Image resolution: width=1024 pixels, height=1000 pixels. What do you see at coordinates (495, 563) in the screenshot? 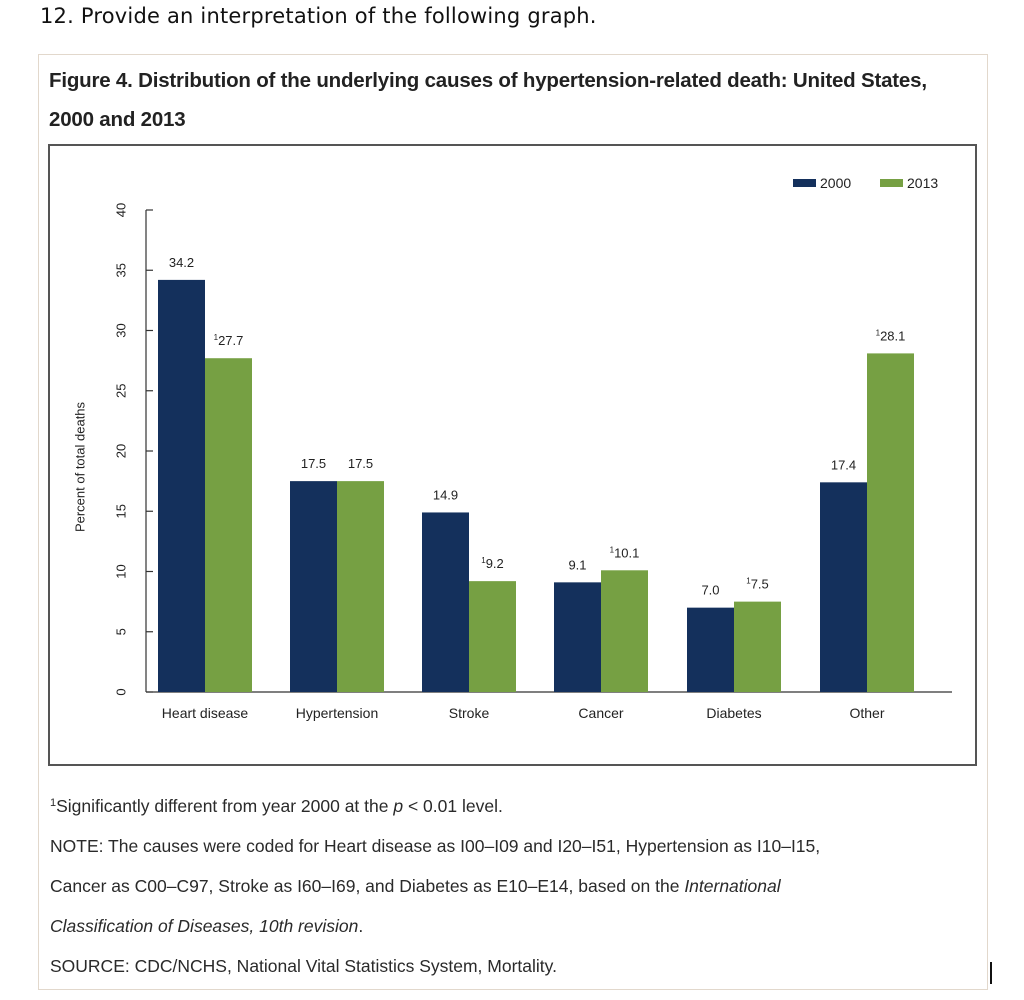
I see `data-label-value: 9.2` at bounding box center [495, 563].